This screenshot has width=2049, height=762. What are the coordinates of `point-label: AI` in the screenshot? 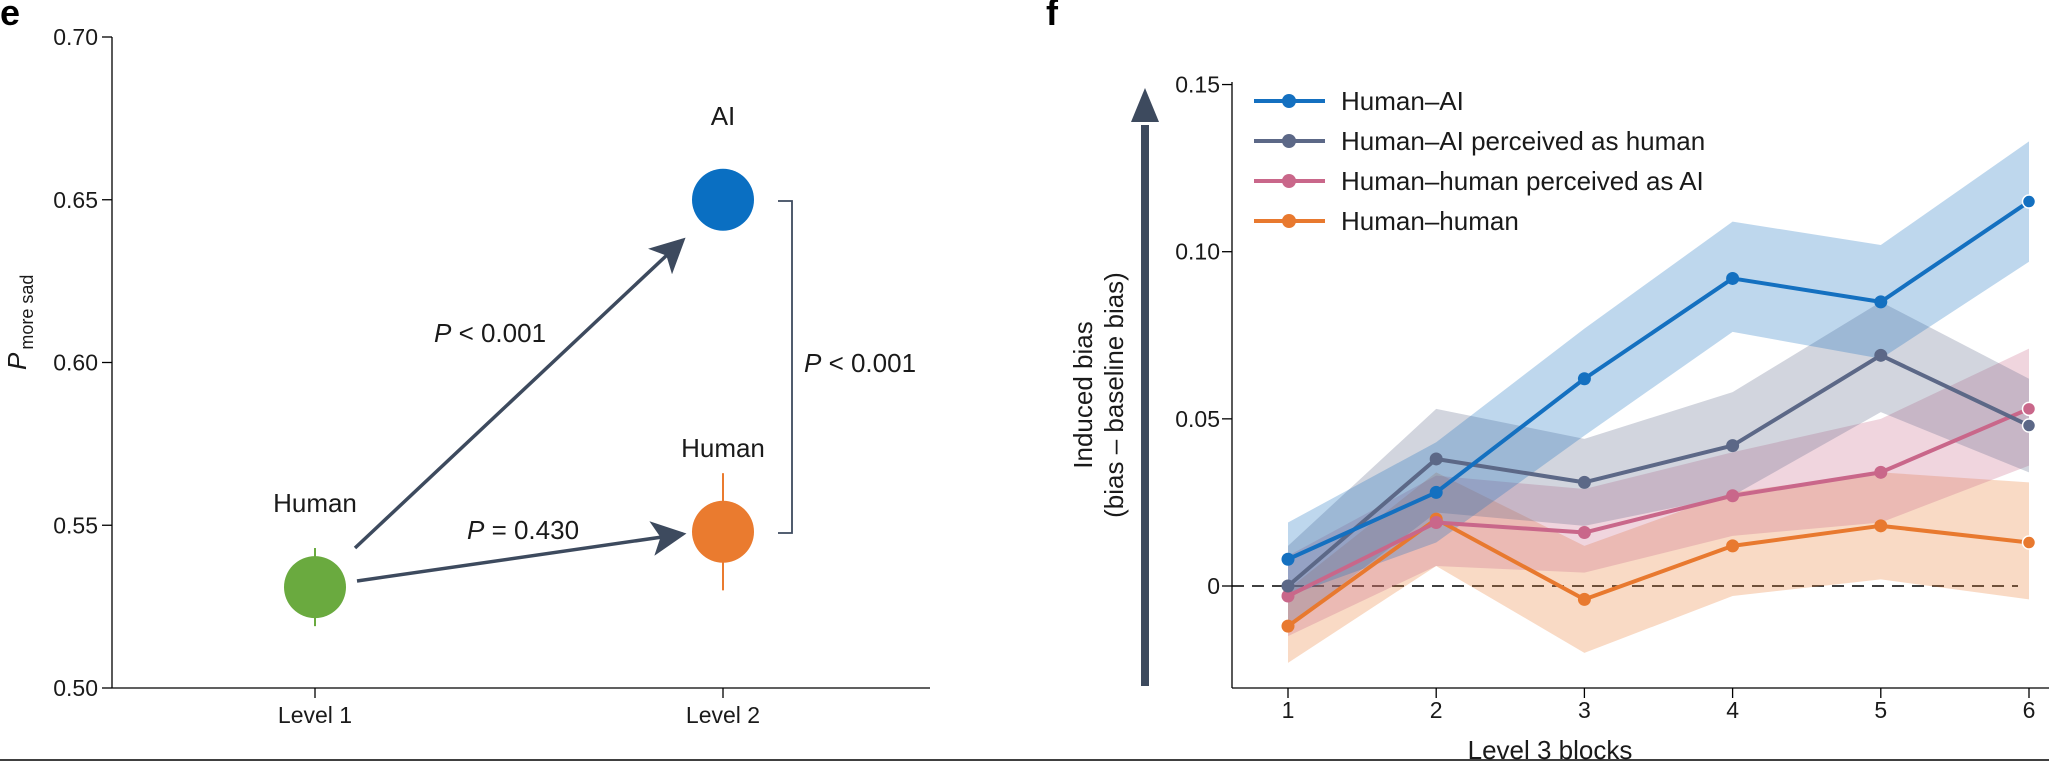 It's located at (723, 116).